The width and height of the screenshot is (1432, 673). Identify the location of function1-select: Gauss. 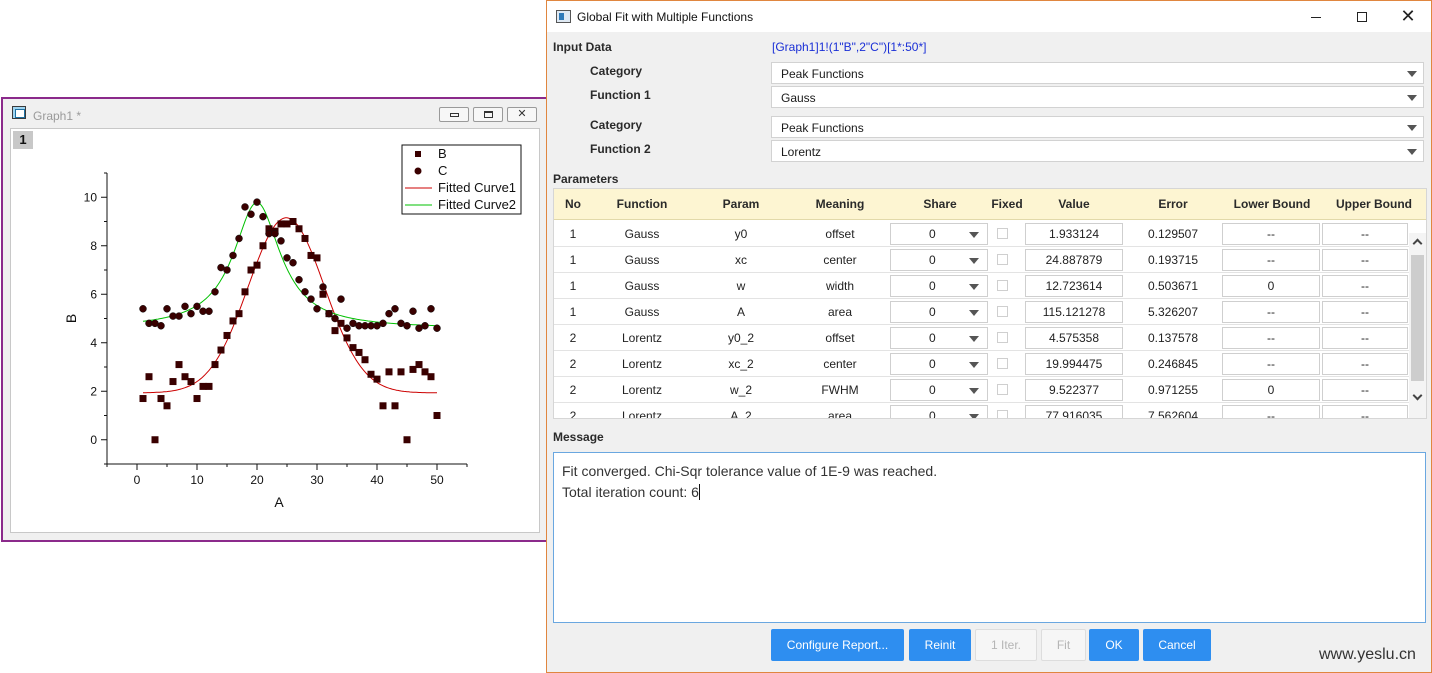
(1097, 97).